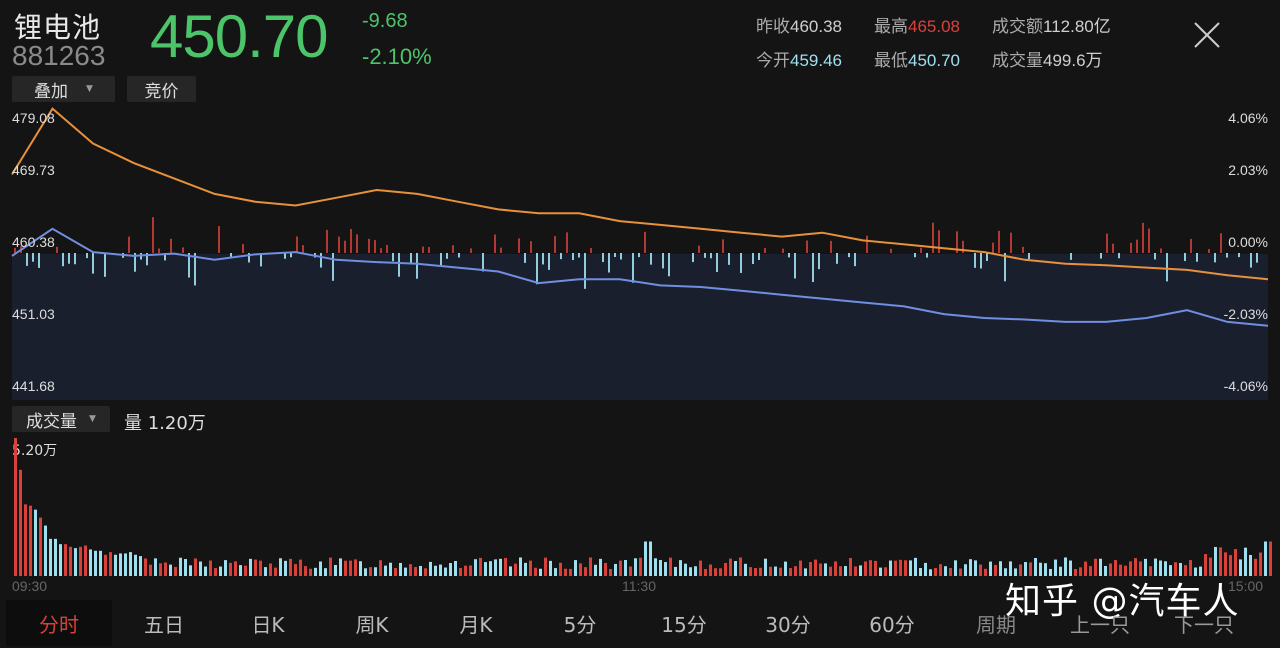  I want to click on tab-30min: 30分, so click(788, 624).